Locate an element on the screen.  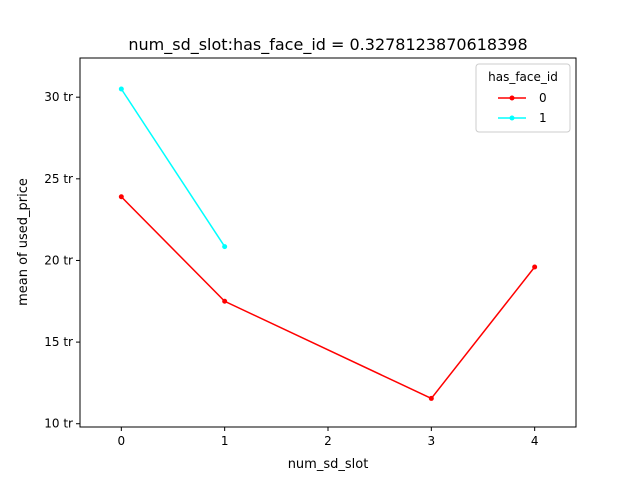
legend-label: 1 is located at coordinates (543, 118).